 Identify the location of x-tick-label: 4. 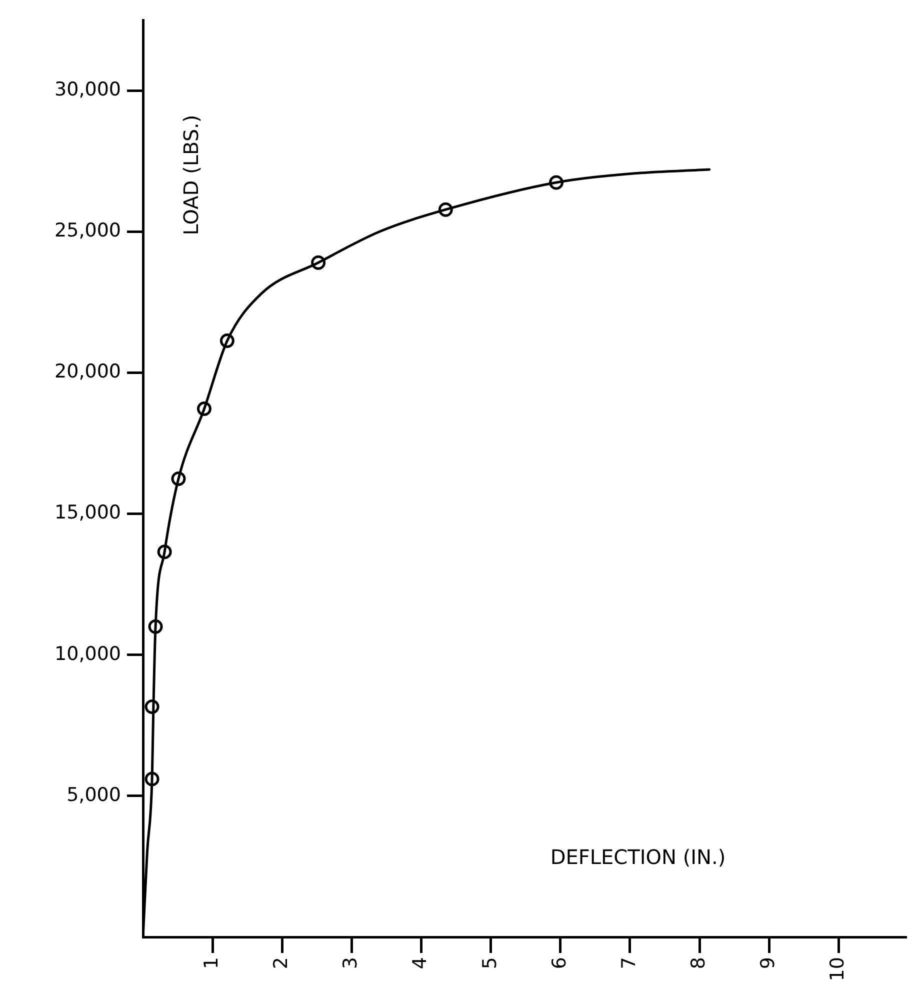
(420, 963).